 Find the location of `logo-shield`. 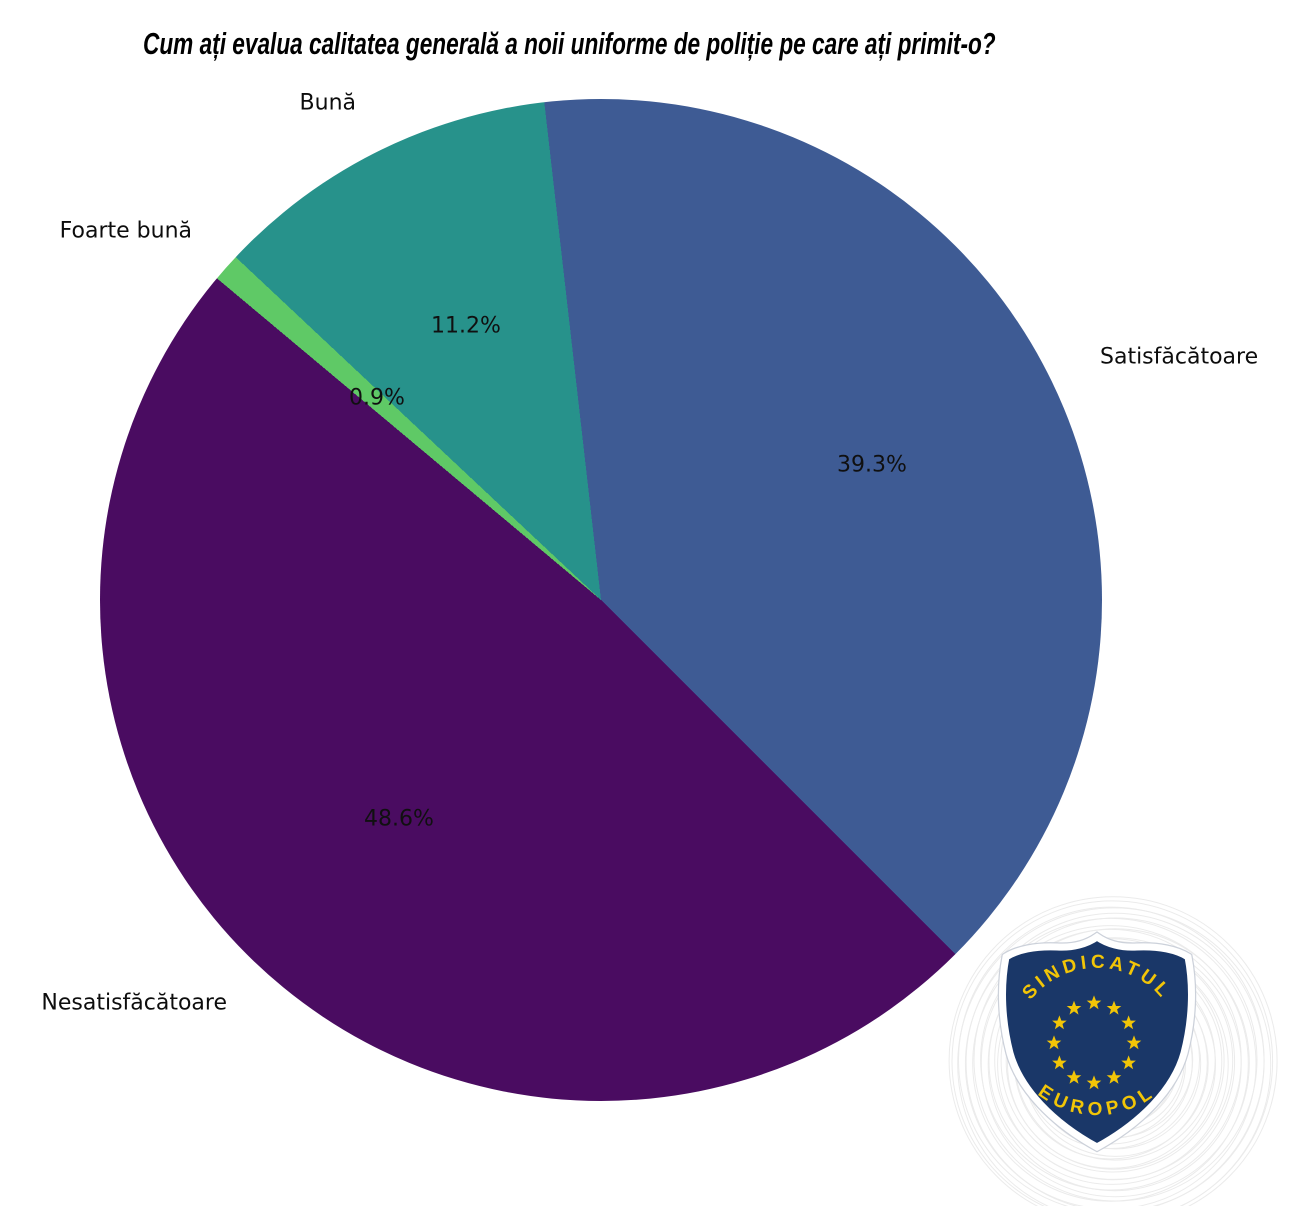

logo-shield is located at coordinates (1097, 1041).